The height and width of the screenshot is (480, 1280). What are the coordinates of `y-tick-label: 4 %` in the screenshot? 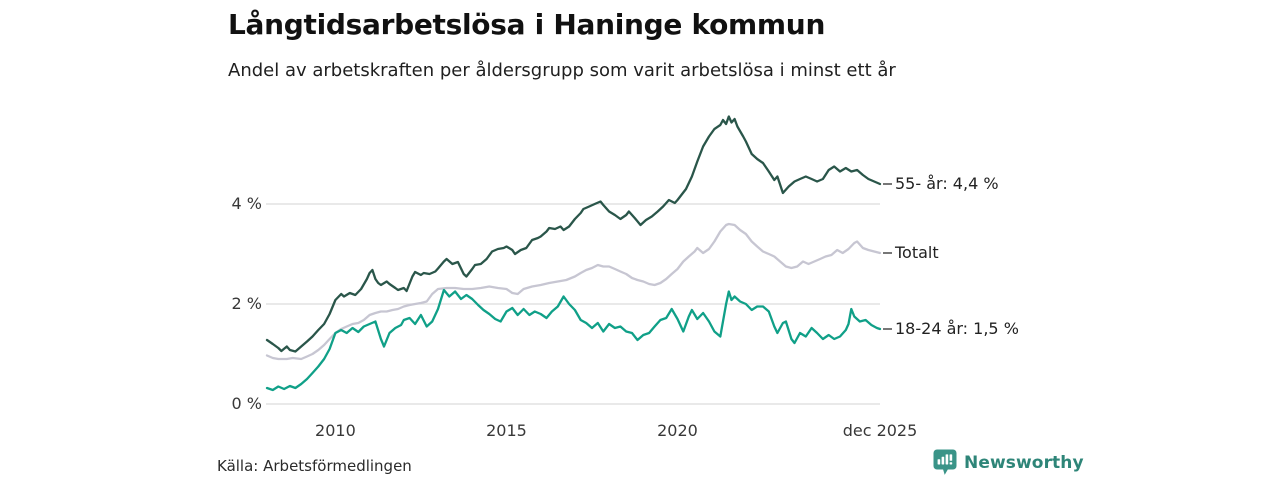 It's located at (246, 203).